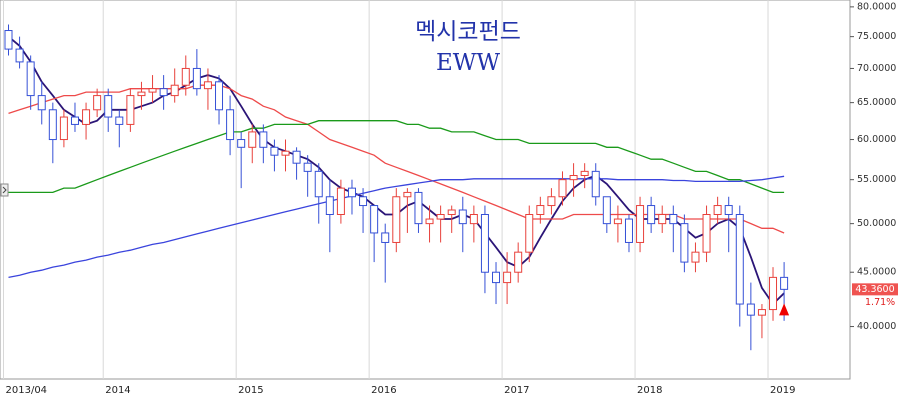 The image size is (900, 401). What do you see at coordinates (516, 390) in the screenshot?
I see `x-tick-label: 2017` at bounding box center [516, 390].